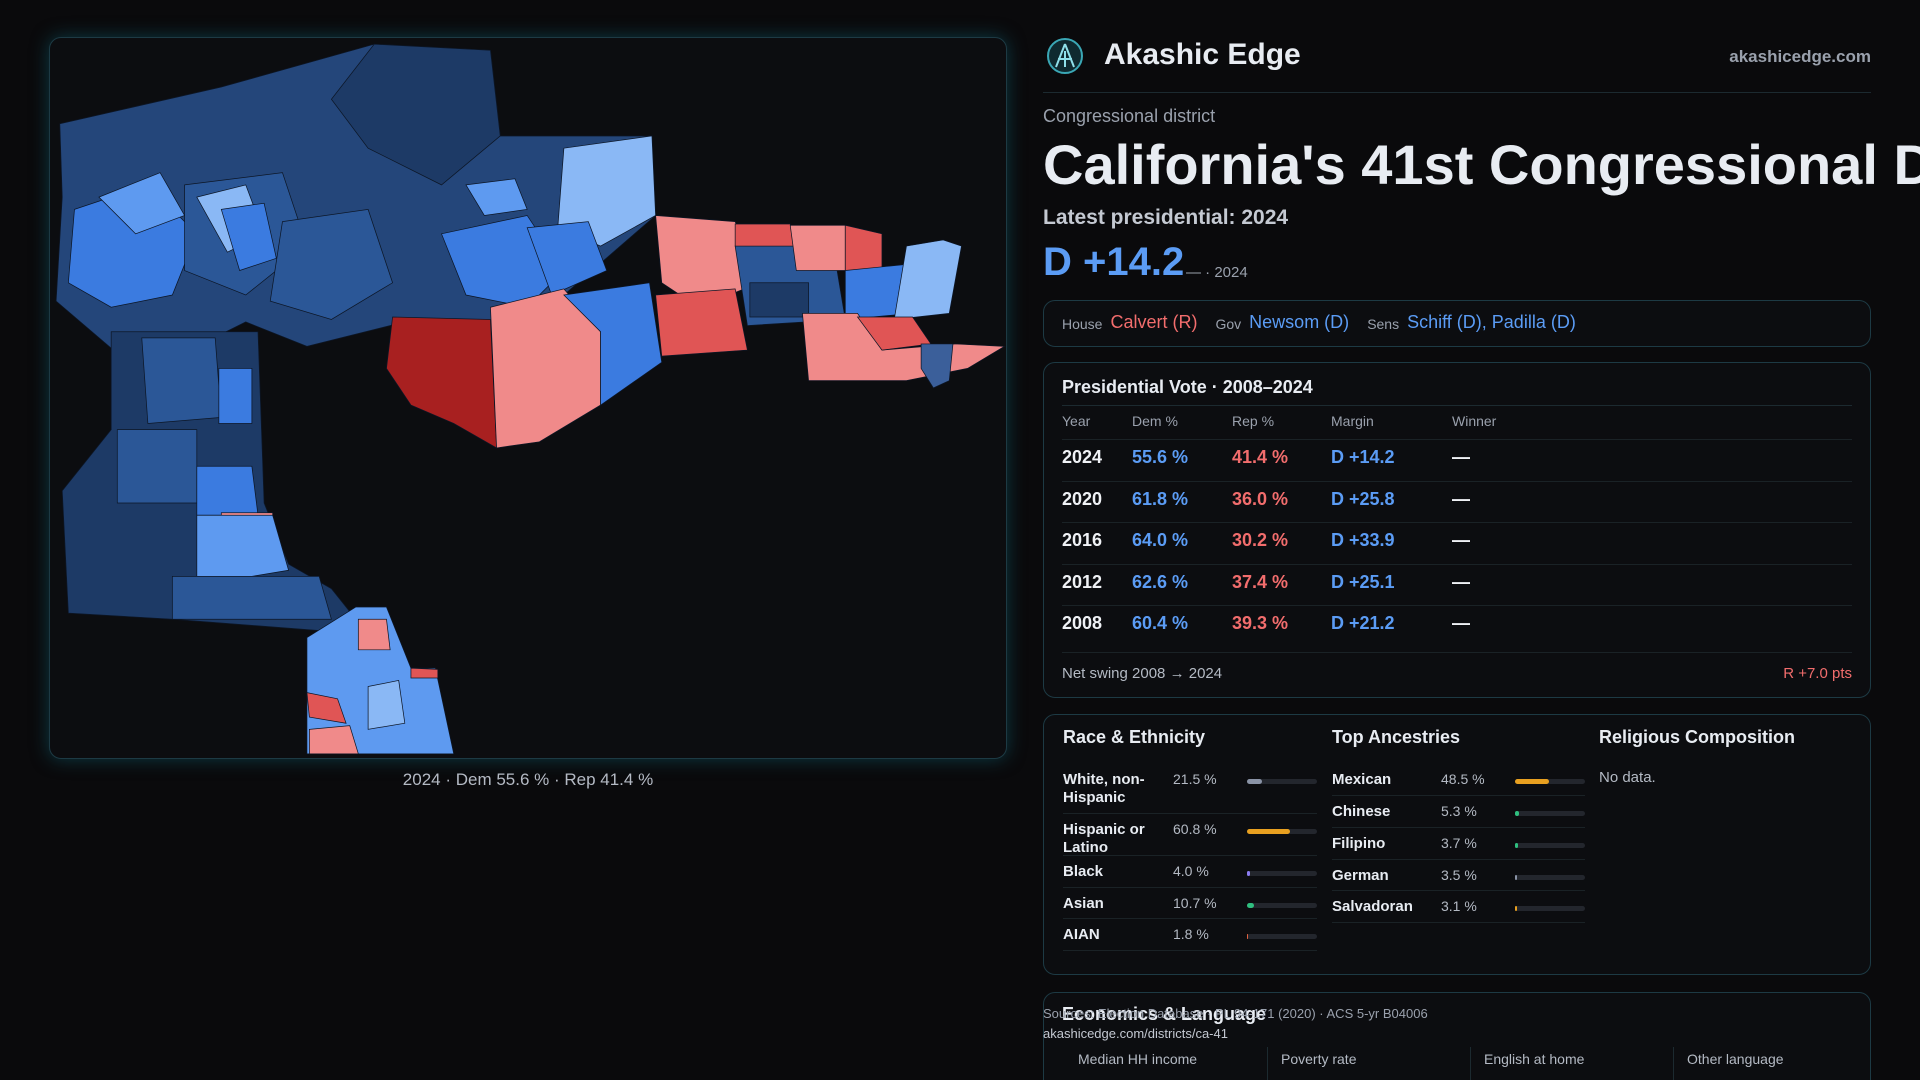 The width and height of the screenshot is (1920, 1080). Describe the element at coordinates (1697, 737) in the screenshot. I see `section-title: Religious Composition` at that location.